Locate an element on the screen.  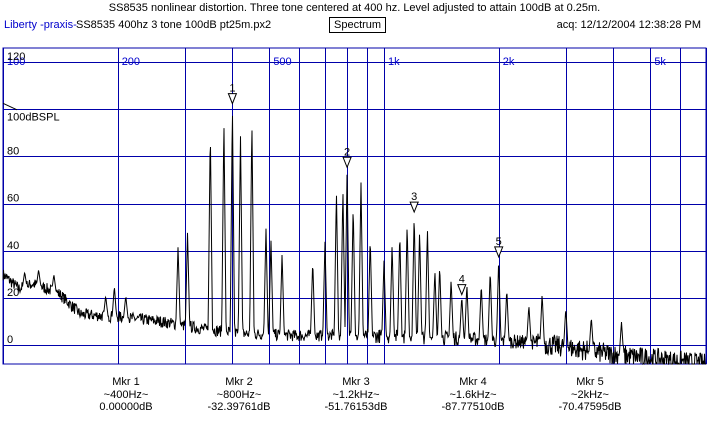
x-tick-label-1k: 1k is located at coordinates (394, 62).